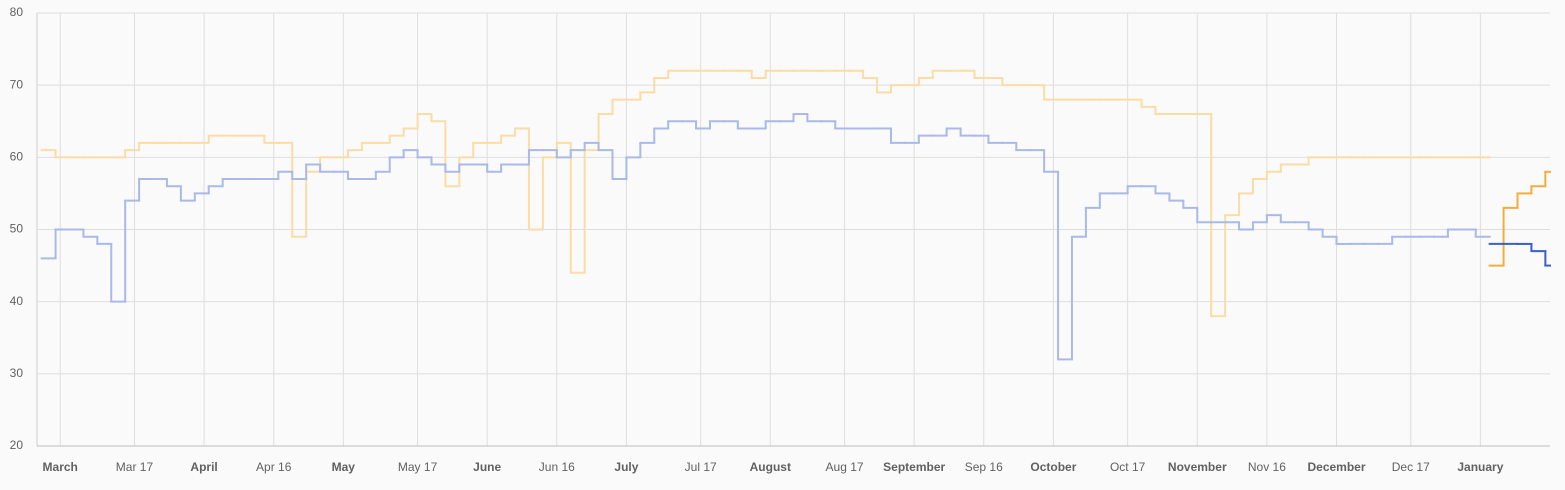  What do you see at coordinates (914, 467) in the screenshot?
I see `x-tick-label: September` at bounding box center [914, 467].